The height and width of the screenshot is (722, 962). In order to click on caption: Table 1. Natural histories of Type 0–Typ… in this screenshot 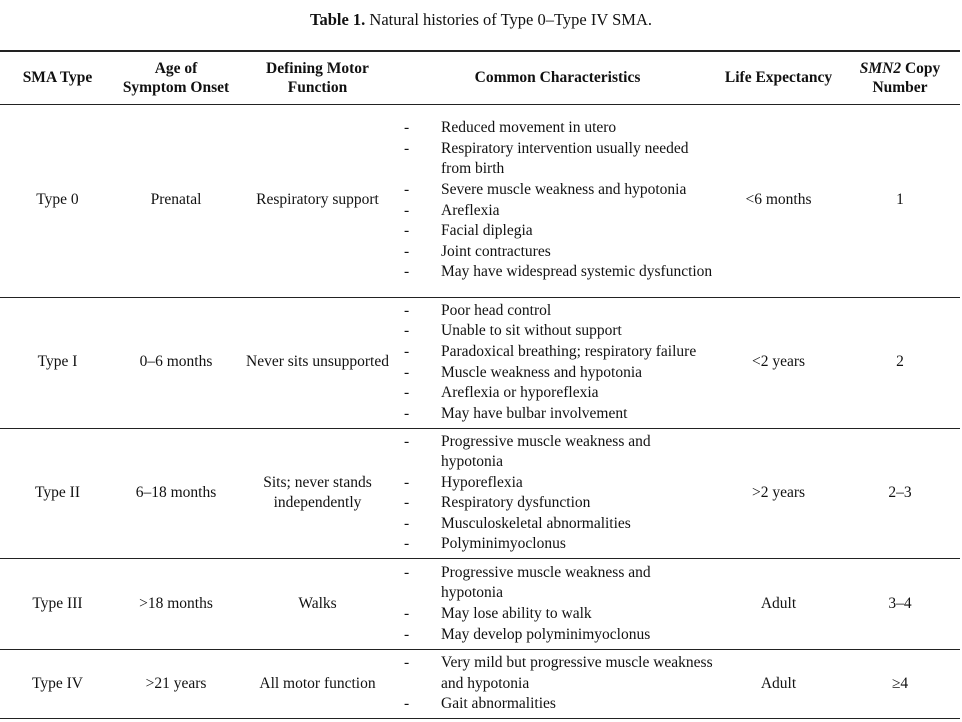, I will do `click(481, 20)`.